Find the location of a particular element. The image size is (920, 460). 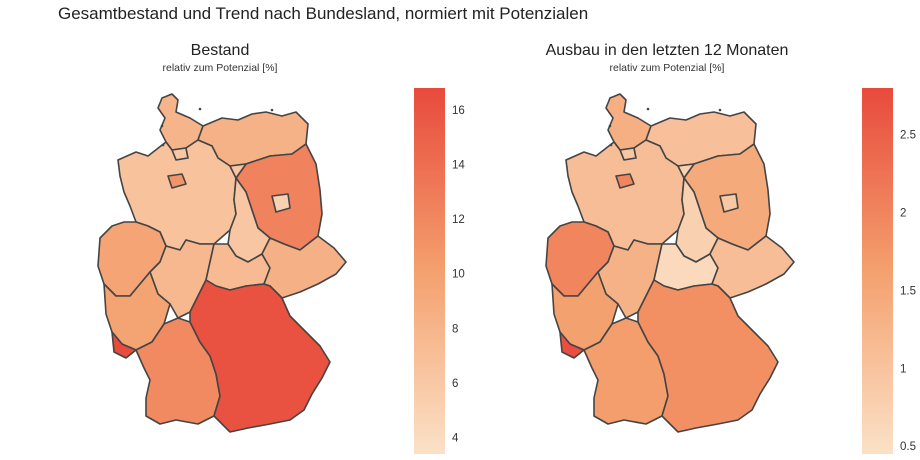

colorbar-1-tick: 4 is located at coordinates (455, 439).